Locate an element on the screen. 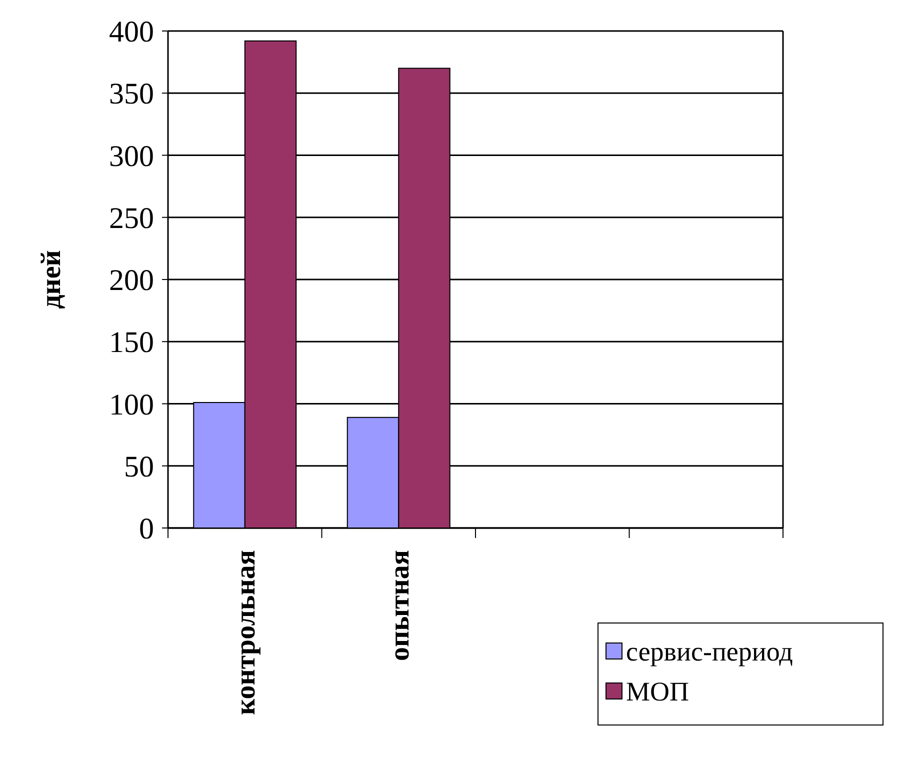 The height and width of the screenshot is (769, 902). y-tick-label: 150 is located at coordinates (131, 343).